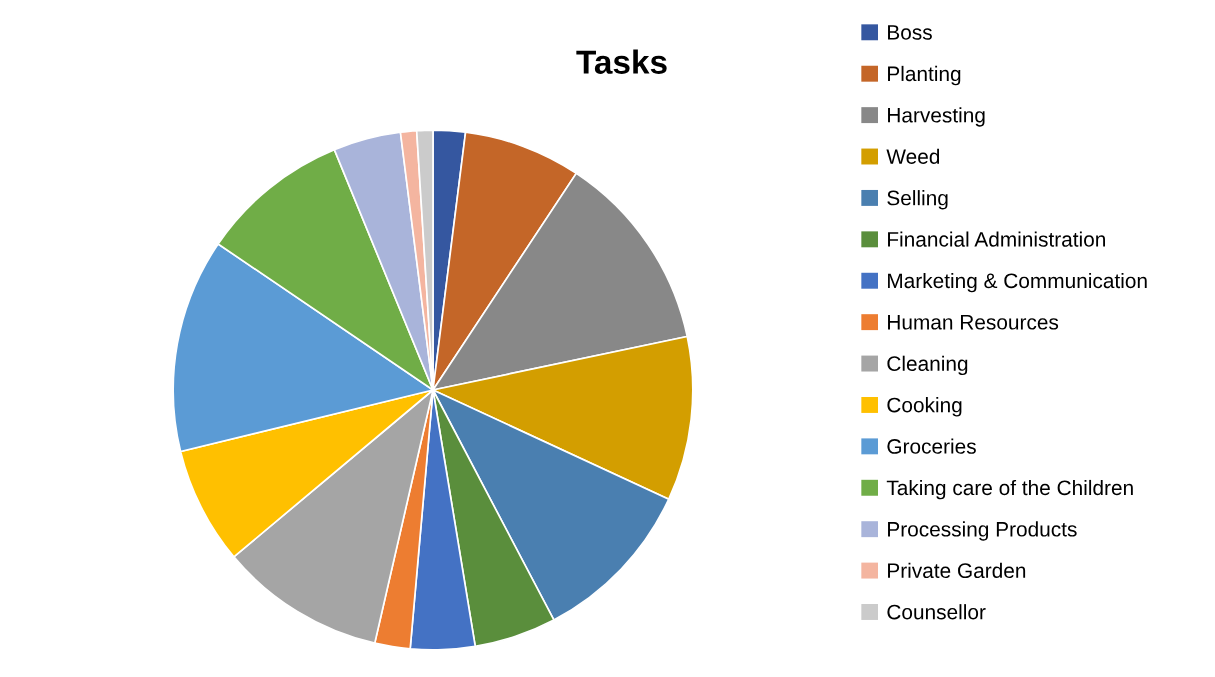  I want to click on legend-label: Marketing & Communication, so click(1017, 282).